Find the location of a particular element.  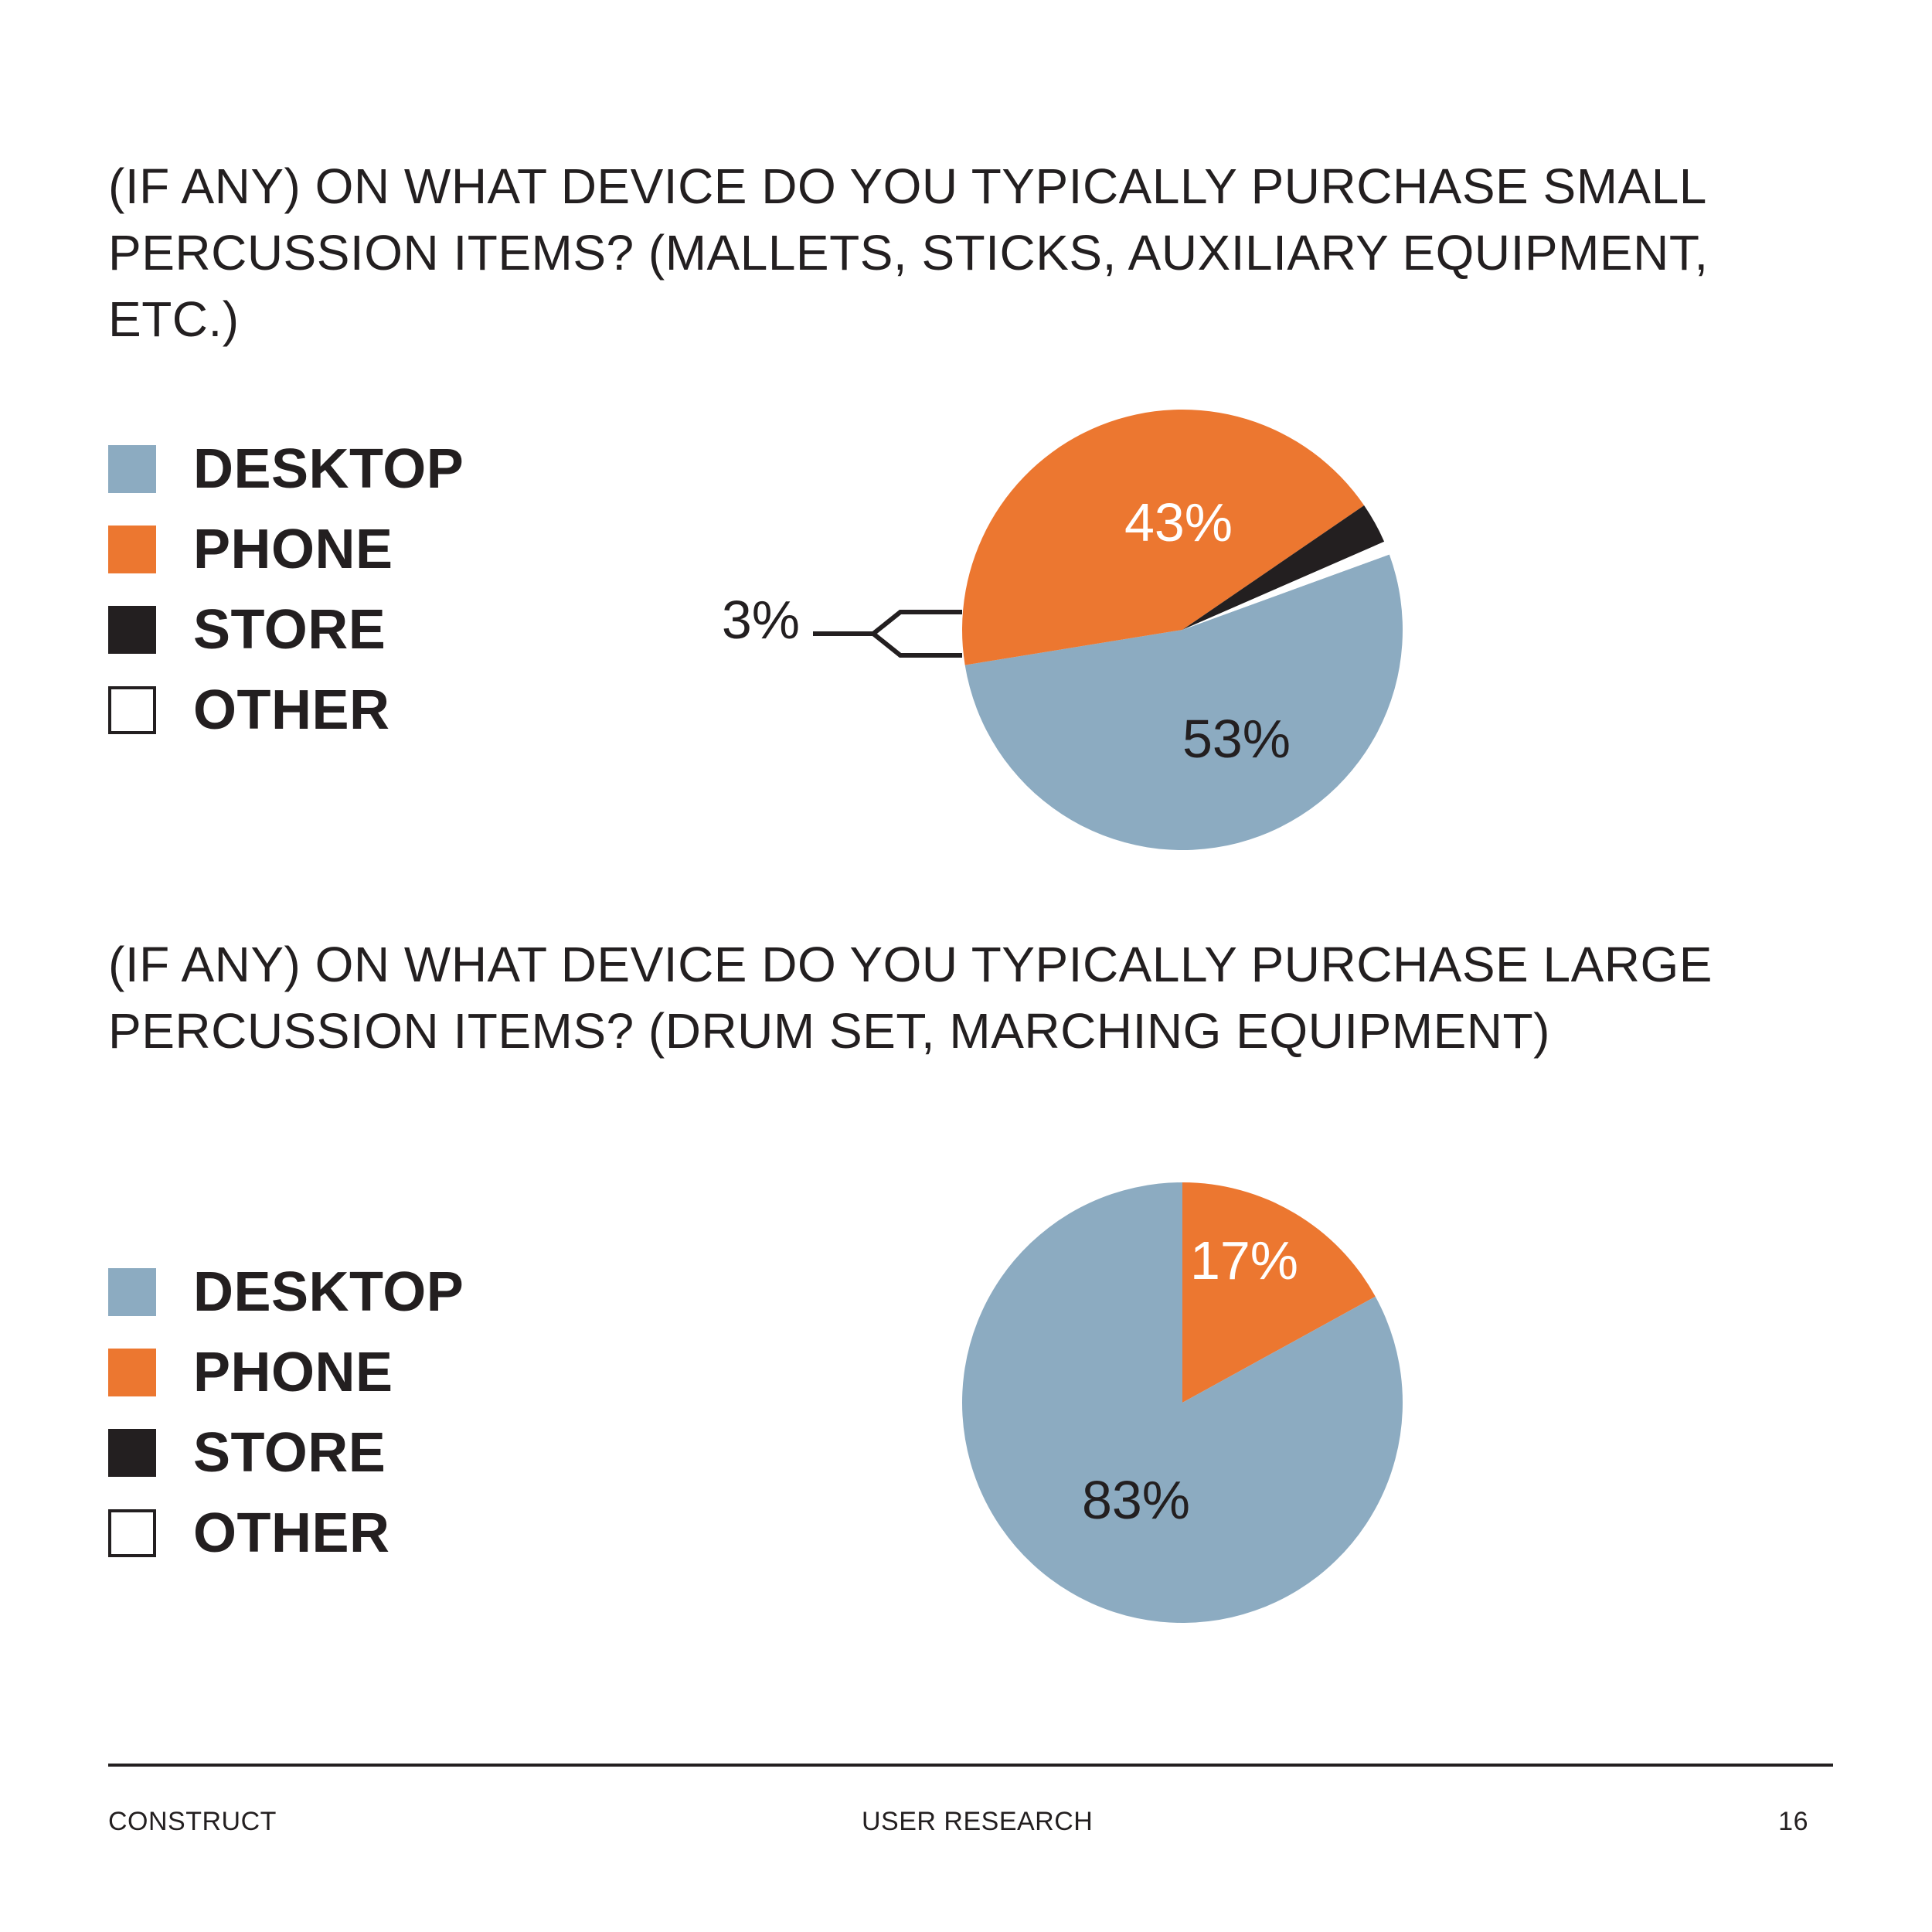

data-label-desktop: 53% is located at coordinates (1236, 739).